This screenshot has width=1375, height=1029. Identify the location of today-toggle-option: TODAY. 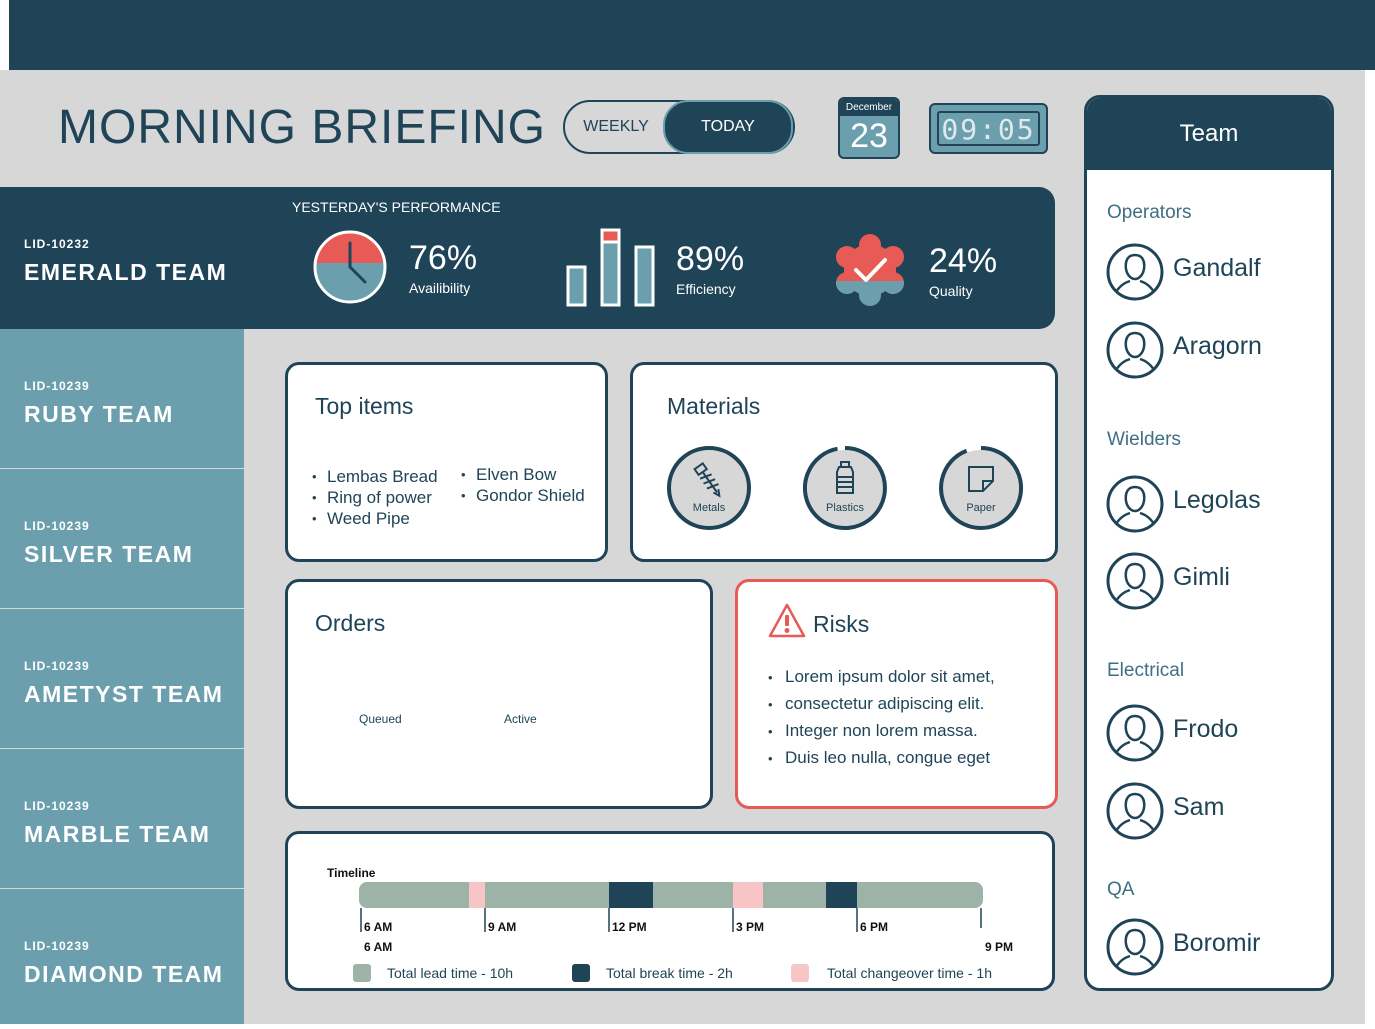
(728, 127).